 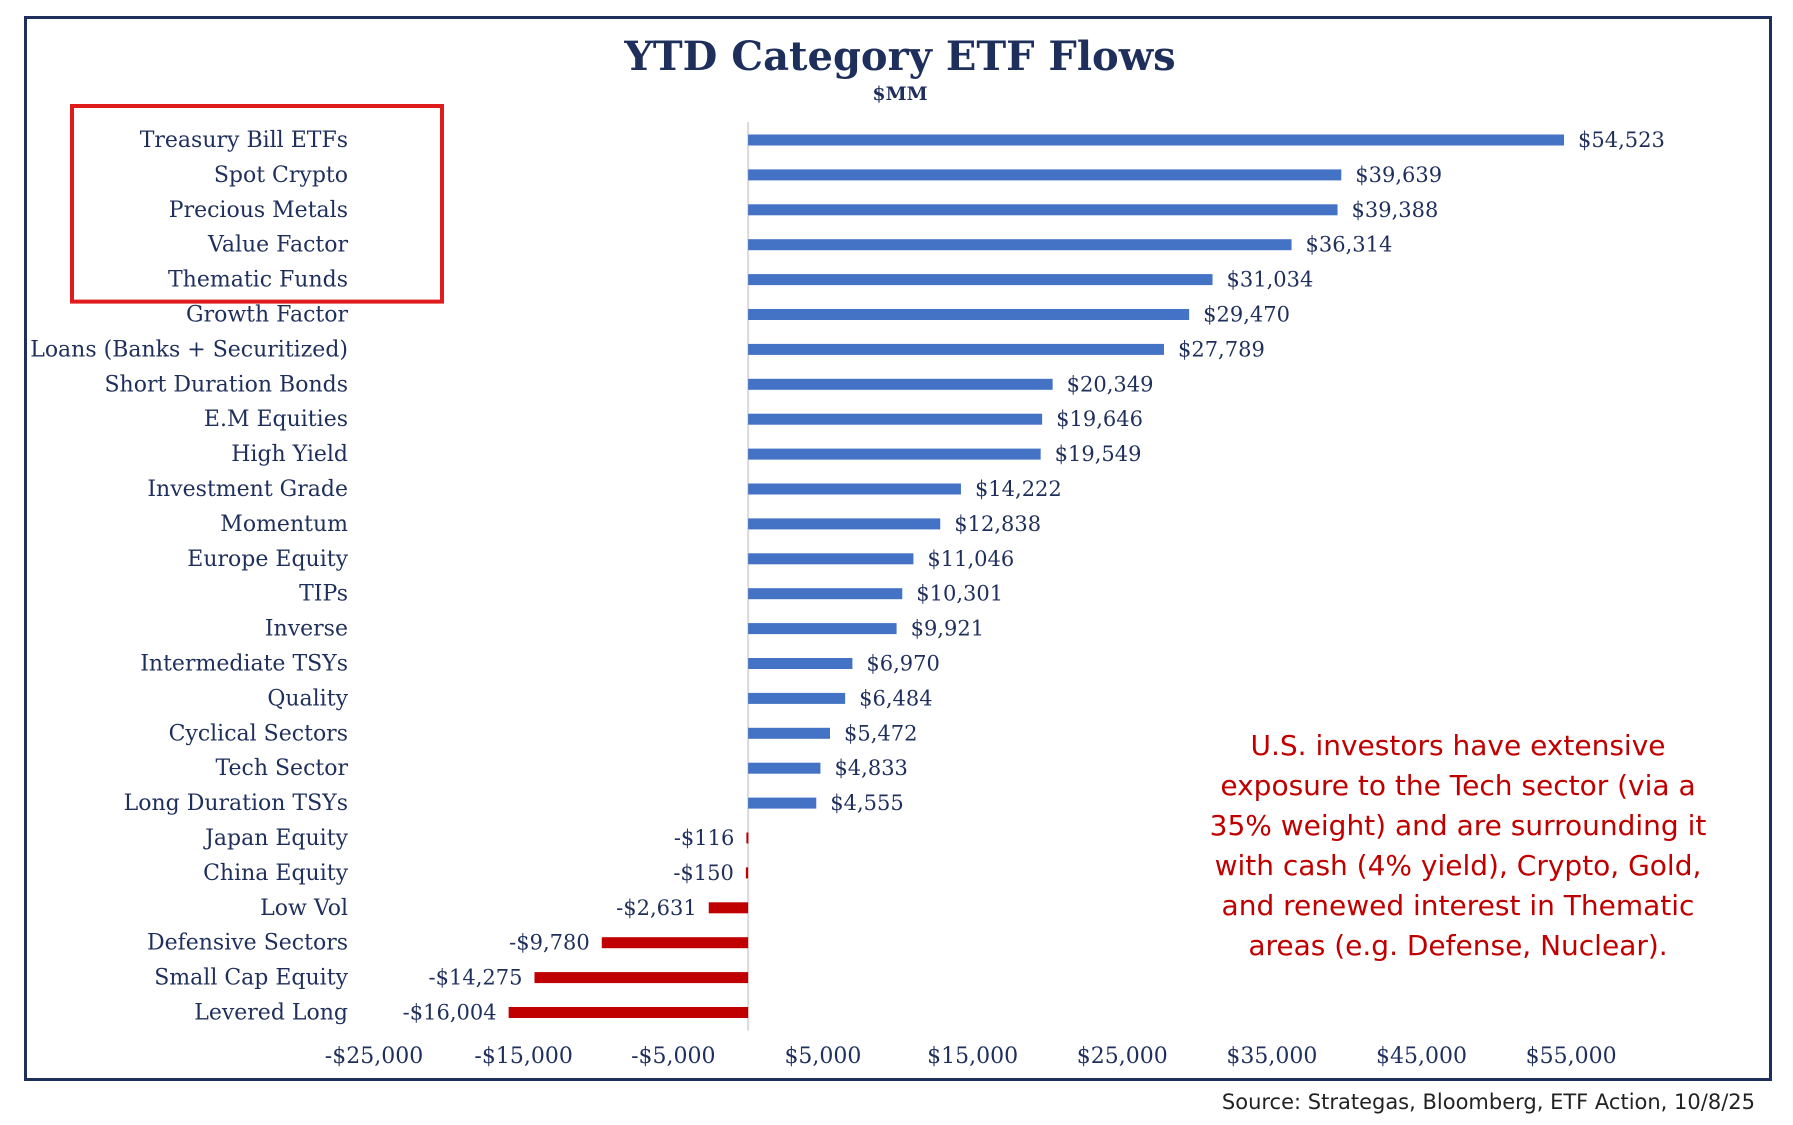 What do you see at coordinates (972, 1056) in the screenshot?
I see `x-tick-label: $15,000` at bounding box center [972, 1056].